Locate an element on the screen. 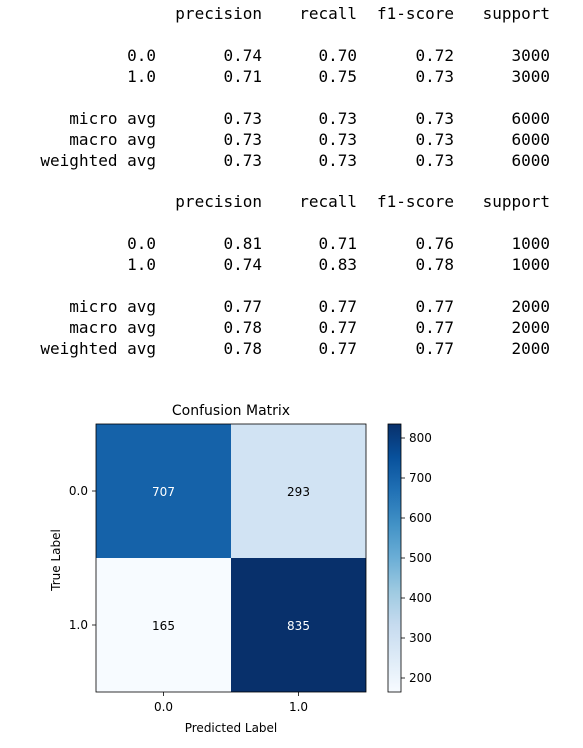  colorbar-tick-label: 300 is located at coordinates (420, 638).